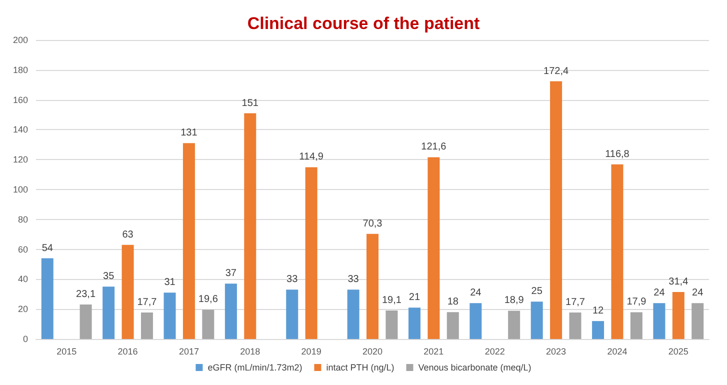 The image size is (727, 385). Describe the element at coordinates (20, 189) in the screenshot. I see `y-tick-label: 100` at that location.